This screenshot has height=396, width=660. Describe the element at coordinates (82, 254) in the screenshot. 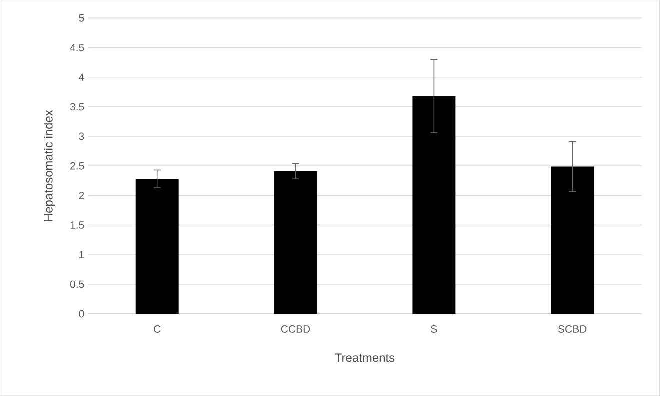

I see `y-tick-label: 1` at that location.